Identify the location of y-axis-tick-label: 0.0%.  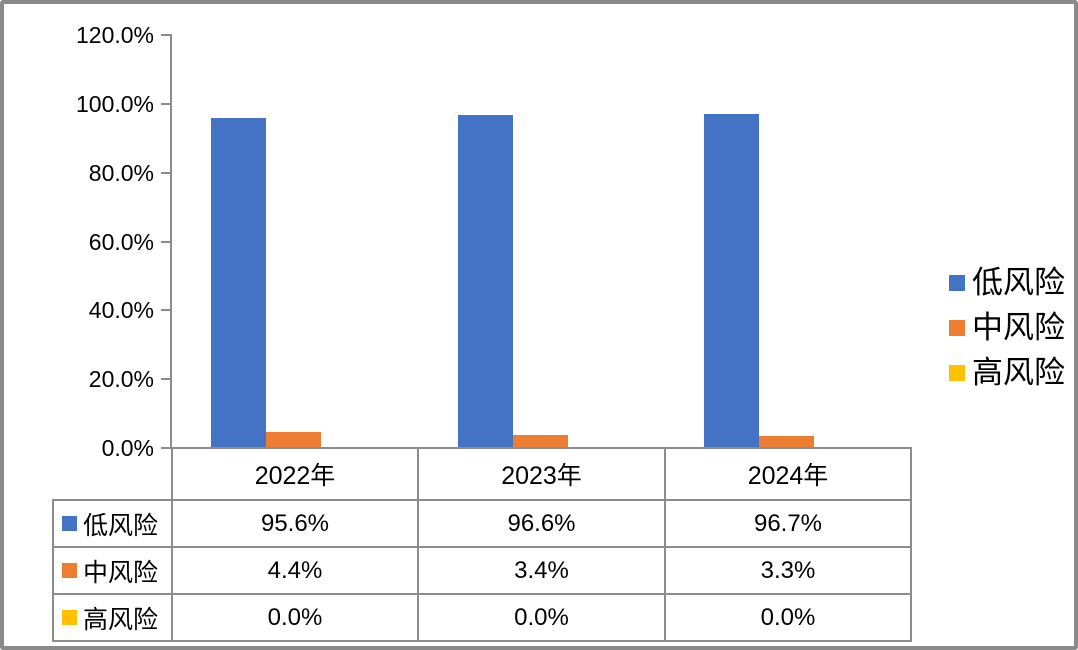
(127, 448).